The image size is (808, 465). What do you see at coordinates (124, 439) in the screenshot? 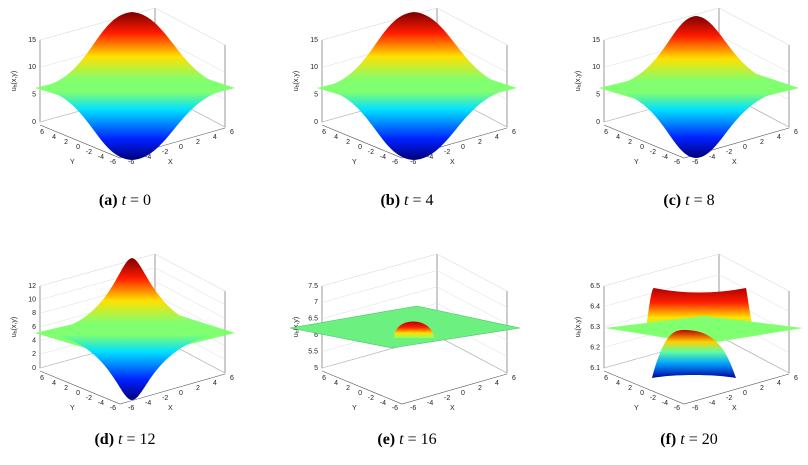
I see `caption: (d) t = 12` at bounding box center [124, 439].